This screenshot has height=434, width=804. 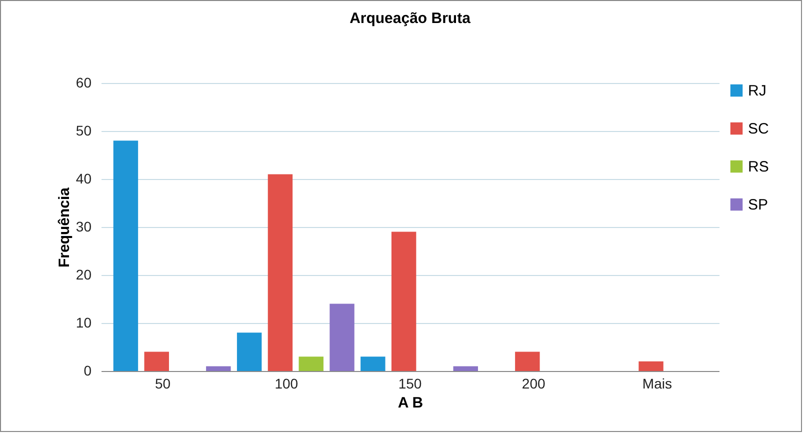 What do you see at coordinates (84, 226) in the screenshot?
I see `y-tick-label: 30` at bounding box center [84, 226].